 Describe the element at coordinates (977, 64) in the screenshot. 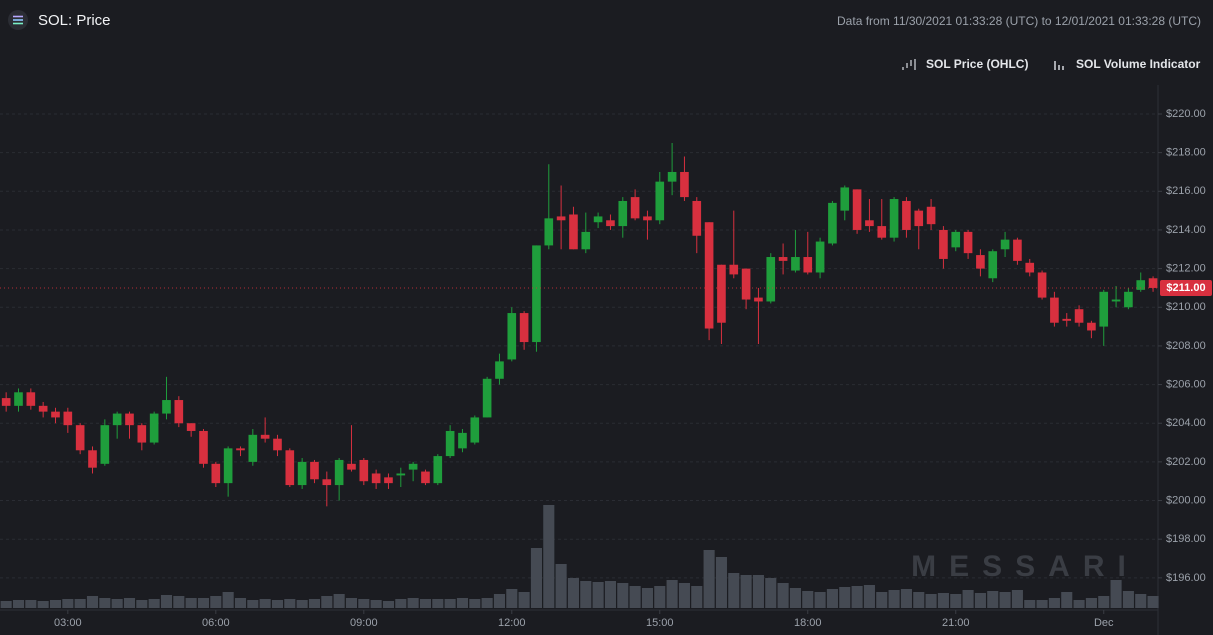

I see `legend-label: SOL Price (OHLC)` at that location.